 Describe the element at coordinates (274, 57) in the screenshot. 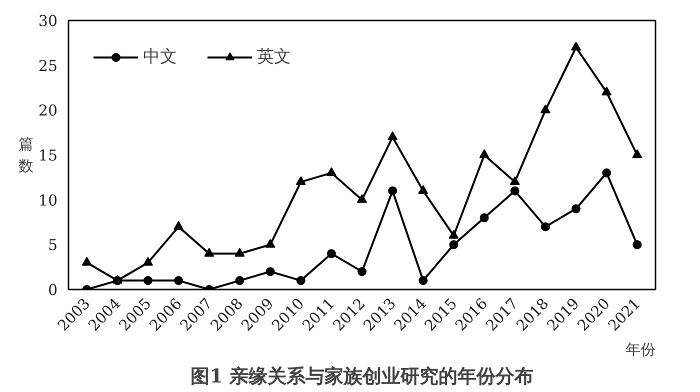

I see `legend-label: 英文` at that location.